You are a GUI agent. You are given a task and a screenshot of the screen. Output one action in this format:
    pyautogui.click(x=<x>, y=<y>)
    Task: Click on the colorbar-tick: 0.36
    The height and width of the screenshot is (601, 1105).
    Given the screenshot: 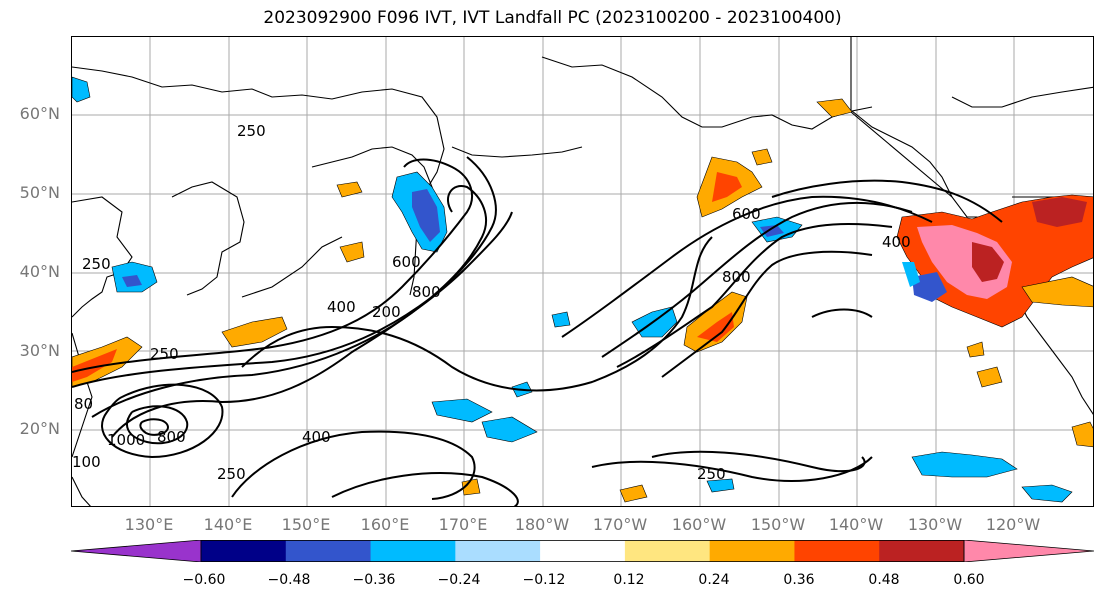 What is the action you would take?
    pyautogui.click(x=799, y=580)
    